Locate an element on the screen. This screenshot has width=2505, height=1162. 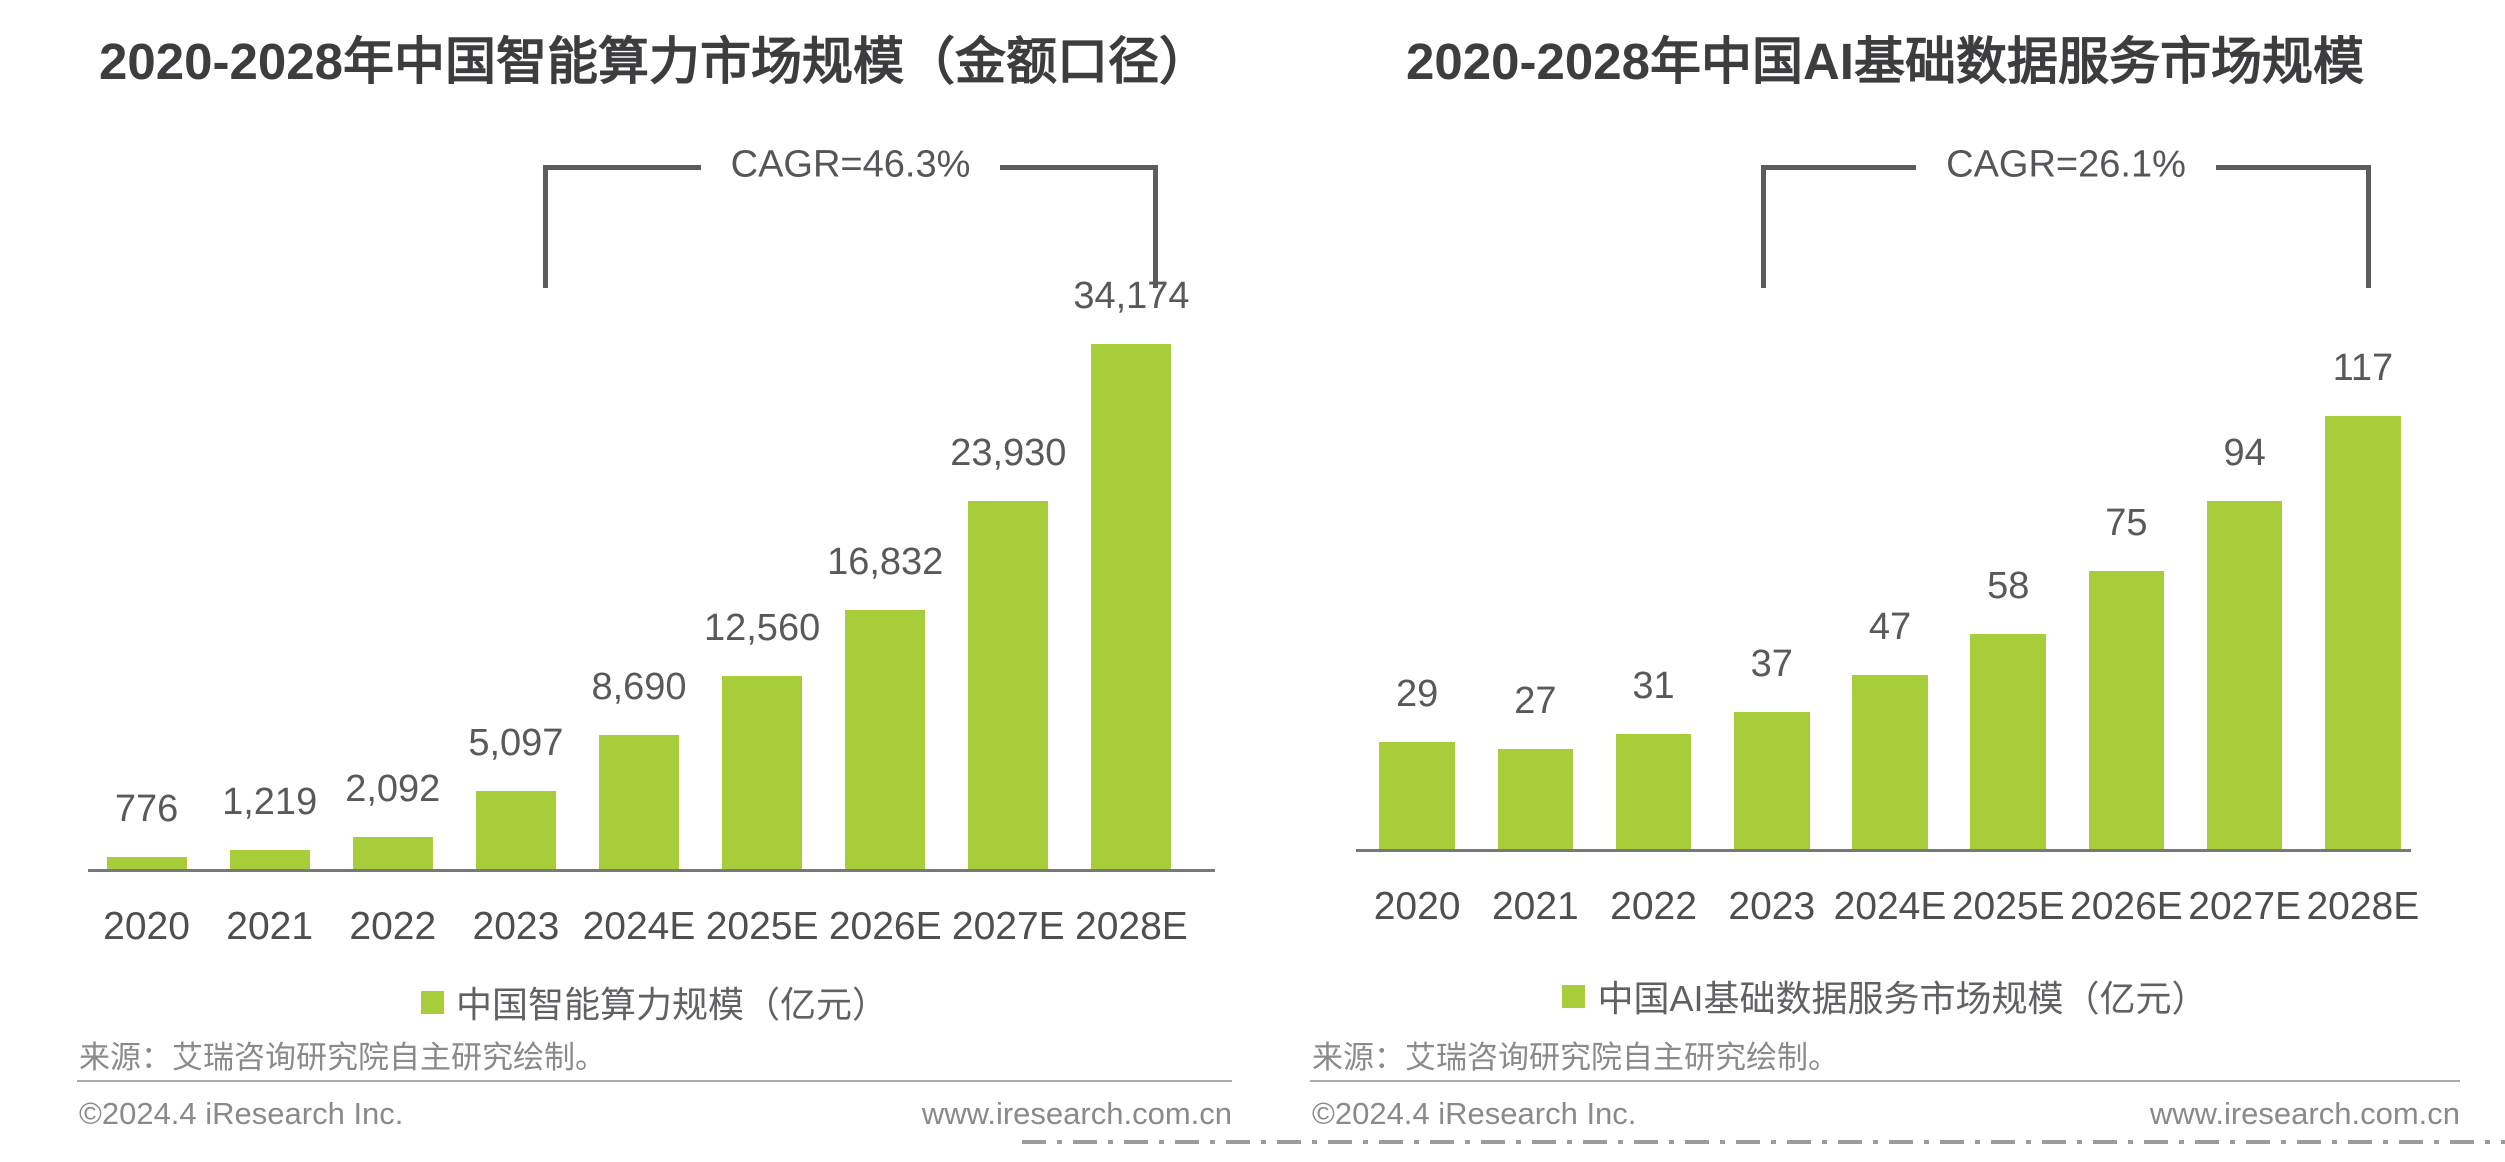
bar-column: 5,097 is located at coordinates (515, 569).